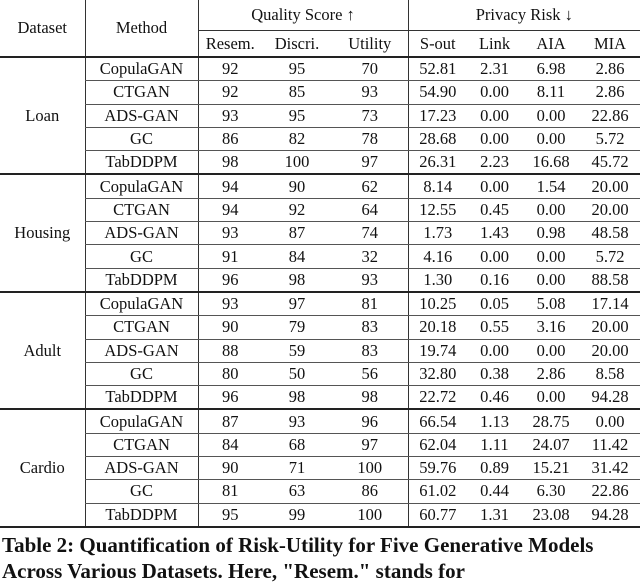 This screenshot has height=584, width=640. I want to click on table-row: TabDDPM 96 98 93 1.30 0.16 0.00 88.58, so click(320, 280).